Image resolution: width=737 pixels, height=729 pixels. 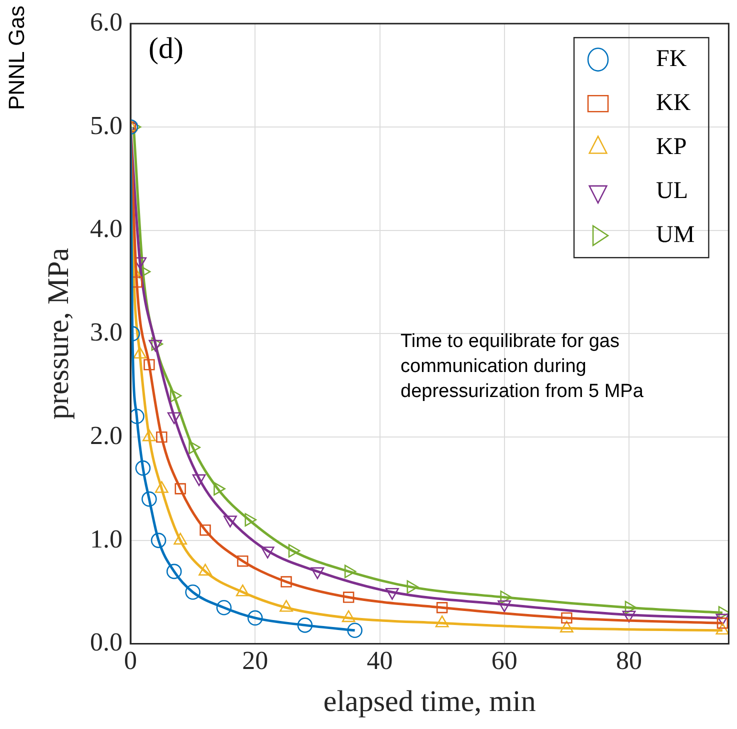 I want to click on x-tick-label: 80, so click(x=629, y=661).